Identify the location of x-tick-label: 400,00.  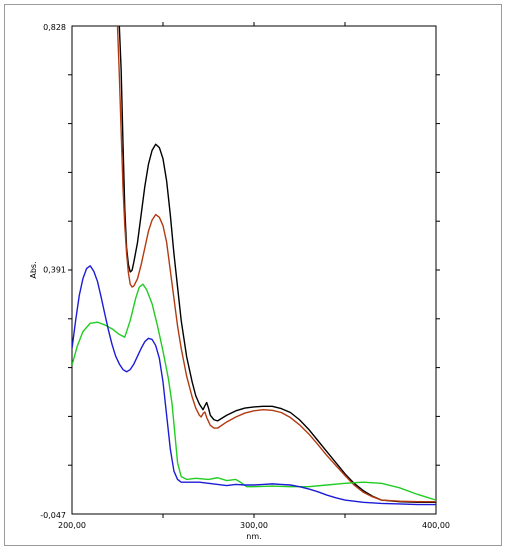
(436, 525).